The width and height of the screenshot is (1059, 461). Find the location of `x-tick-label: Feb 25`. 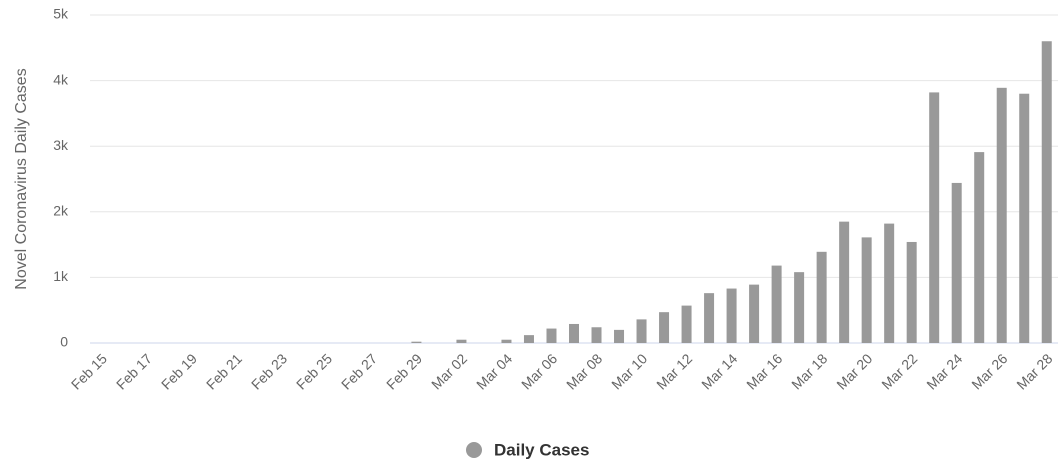

x-tick-label: Feb 25 is located at coordinates (314, 371).